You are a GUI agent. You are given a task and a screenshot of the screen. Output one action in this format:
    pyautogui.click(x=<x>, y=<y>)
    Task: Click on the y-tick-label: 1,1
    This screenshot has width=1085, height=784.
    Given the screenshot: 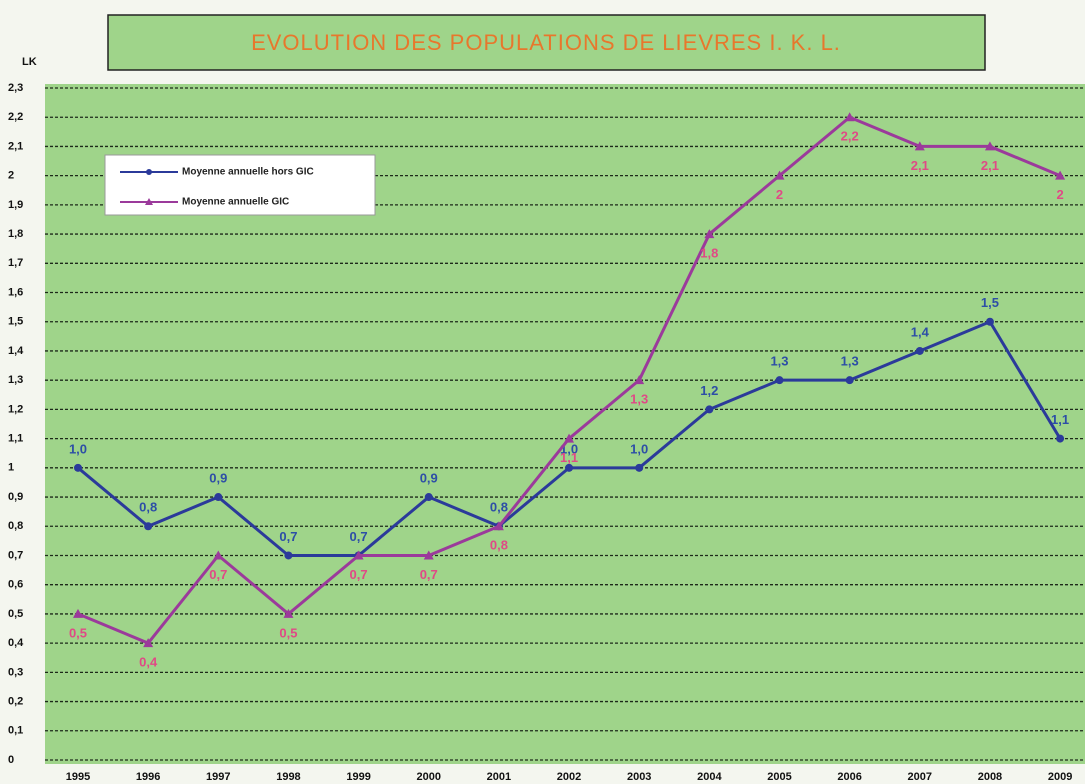 What is the action you would take?
    pyautogui.click(x=15, y=439)
    